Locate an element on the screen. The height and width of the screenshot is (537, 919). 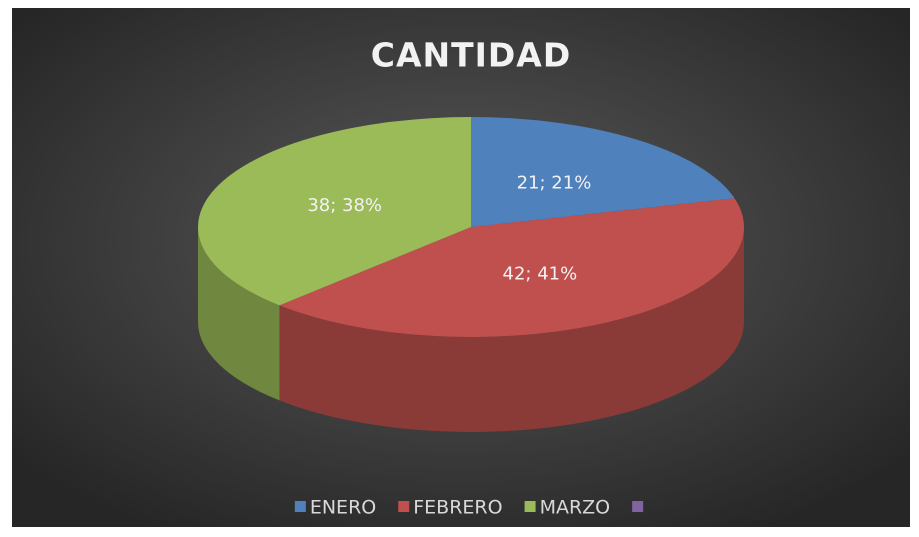
legend: ENERO FEBRERO MARZO is located at coordinates (469, 508).